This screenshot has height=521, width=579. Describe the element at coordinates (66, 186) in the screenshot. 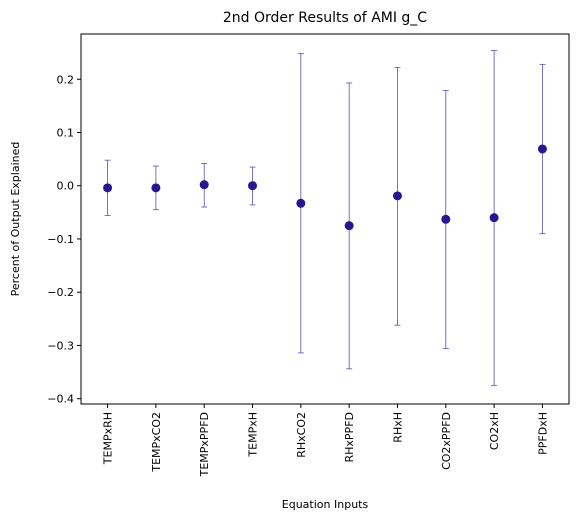

I see `y-tick-label: 0.0` at that location.